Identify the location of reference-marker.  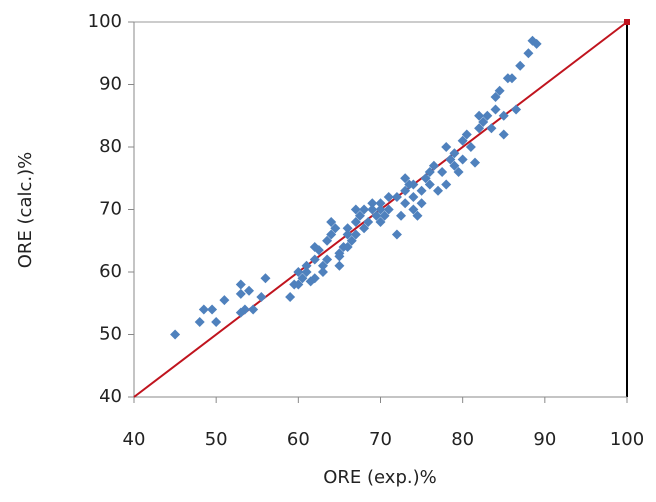
(627, 22).